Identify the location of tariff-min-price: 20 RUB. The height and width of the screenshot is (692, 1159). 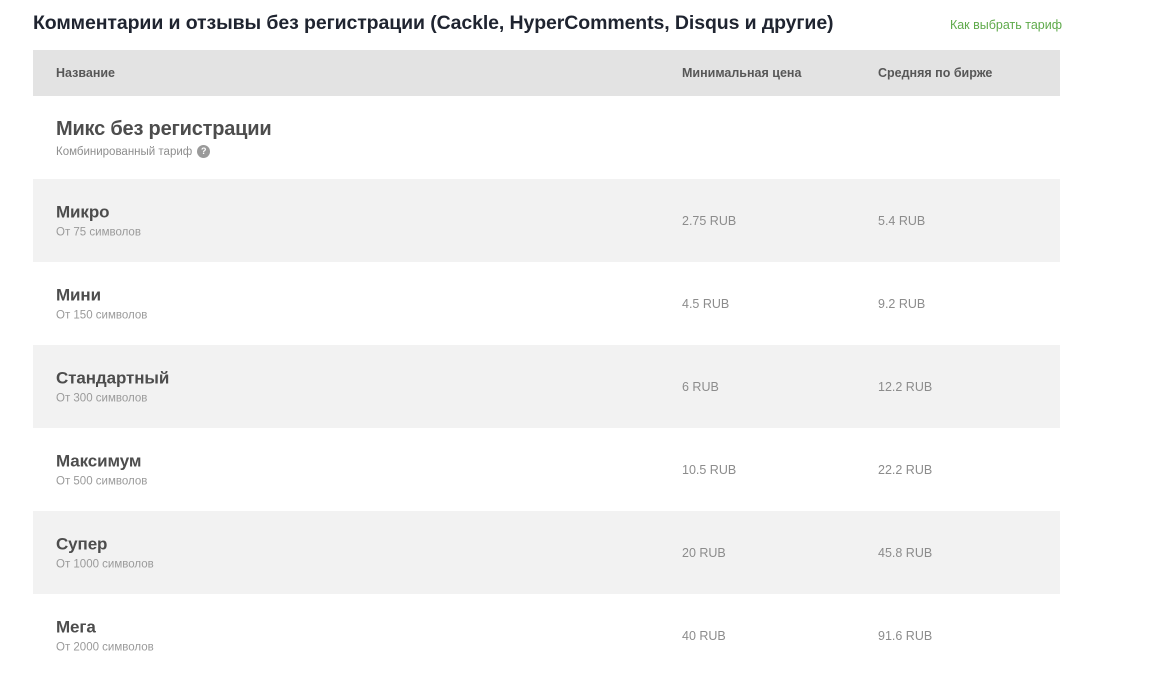
(704, 552).